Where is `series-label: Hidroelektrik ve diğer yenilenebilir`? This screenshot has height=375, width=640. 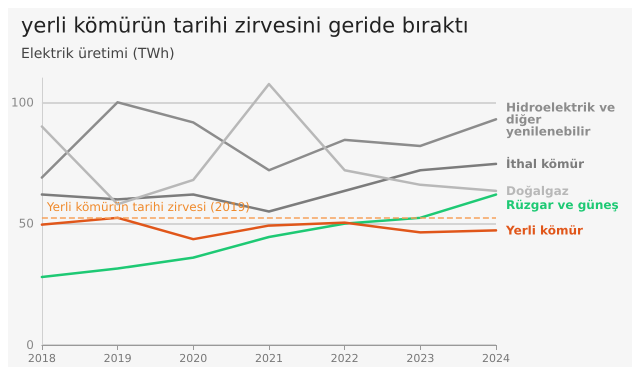 series-label: Hidroelektrik ve diğer yenilenebilir is located at coordinates (563, 119).